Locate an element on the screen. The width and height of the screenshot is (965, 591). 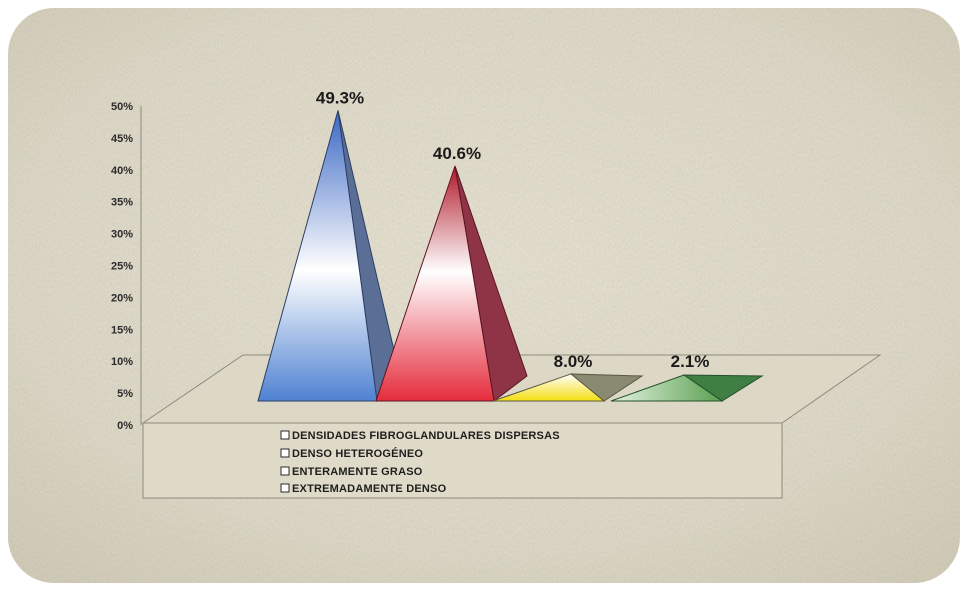
legend-item: EXTREMADAMENTE DENSO is located at coordinates (364, 489).